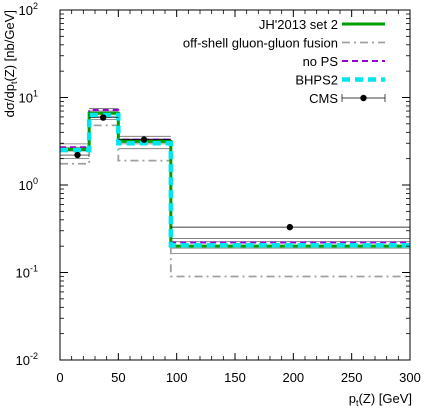 This screenshot has width=425, height=409. What do you see at coordinates (118, 377) in the screenshot?
I see `x-tick-label: 50` at bounding box center [118, 377].